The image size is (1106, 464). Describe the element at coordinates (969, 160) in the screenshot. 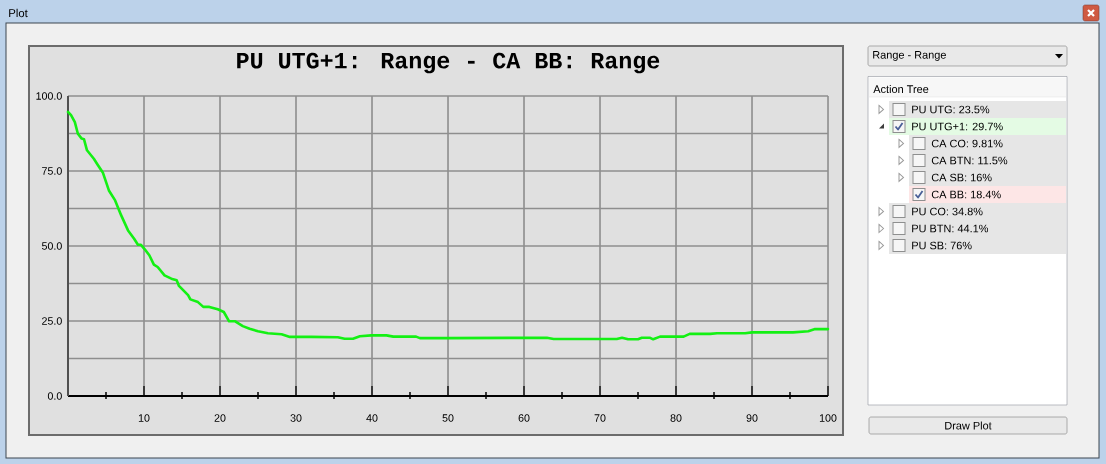

I see `text: CA BTN: 11.5%` at that location.